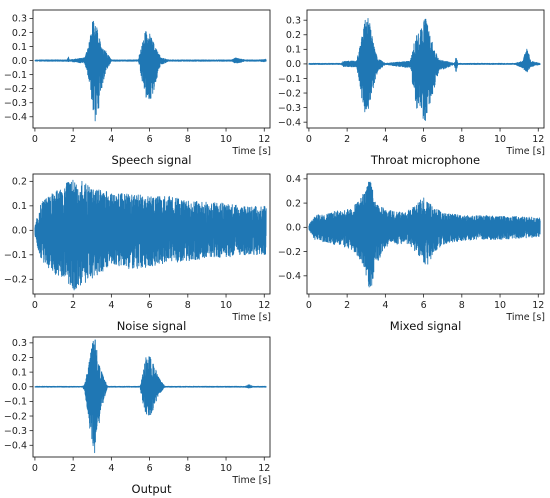  Describe the element at coordinates (152, 326) in the screenshot. I see `panel-title: Noise signal` at that location.